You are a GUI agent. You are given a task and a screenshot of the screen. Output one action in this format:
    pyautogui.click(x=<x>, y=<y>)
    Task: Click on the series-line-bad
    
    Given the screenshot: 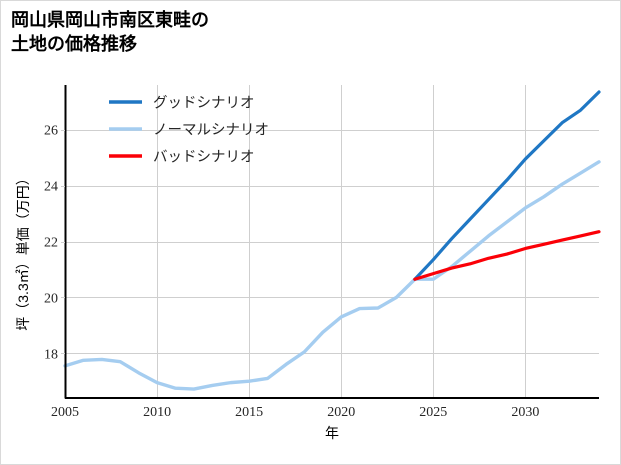 What is the action you would take?
    pyautogui.click(x=507, y=255)
    